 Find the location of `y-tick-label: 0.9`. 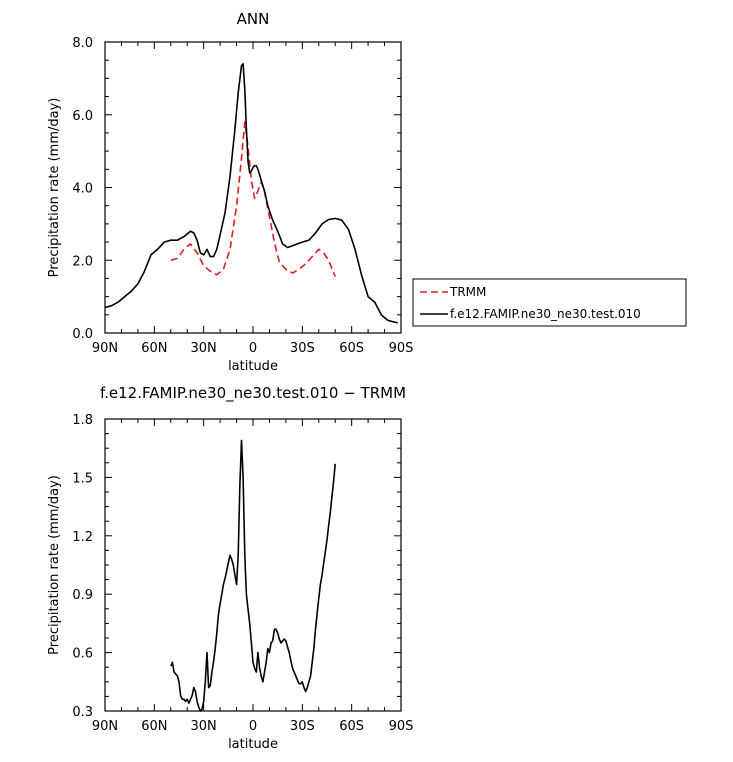

y-tick-label: 0.9 is located at coordinates (82, 595).